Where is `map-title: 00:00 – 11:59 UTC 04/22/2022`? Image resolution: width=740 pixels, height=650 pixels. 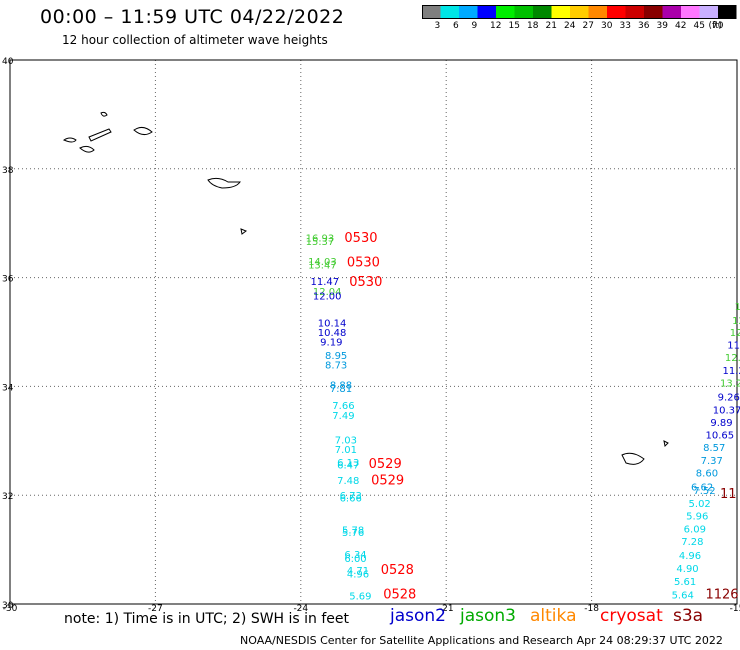
map-title: 00:00 – 11:59 UTC 04/22/2022 is located at coordinates (192, 17).